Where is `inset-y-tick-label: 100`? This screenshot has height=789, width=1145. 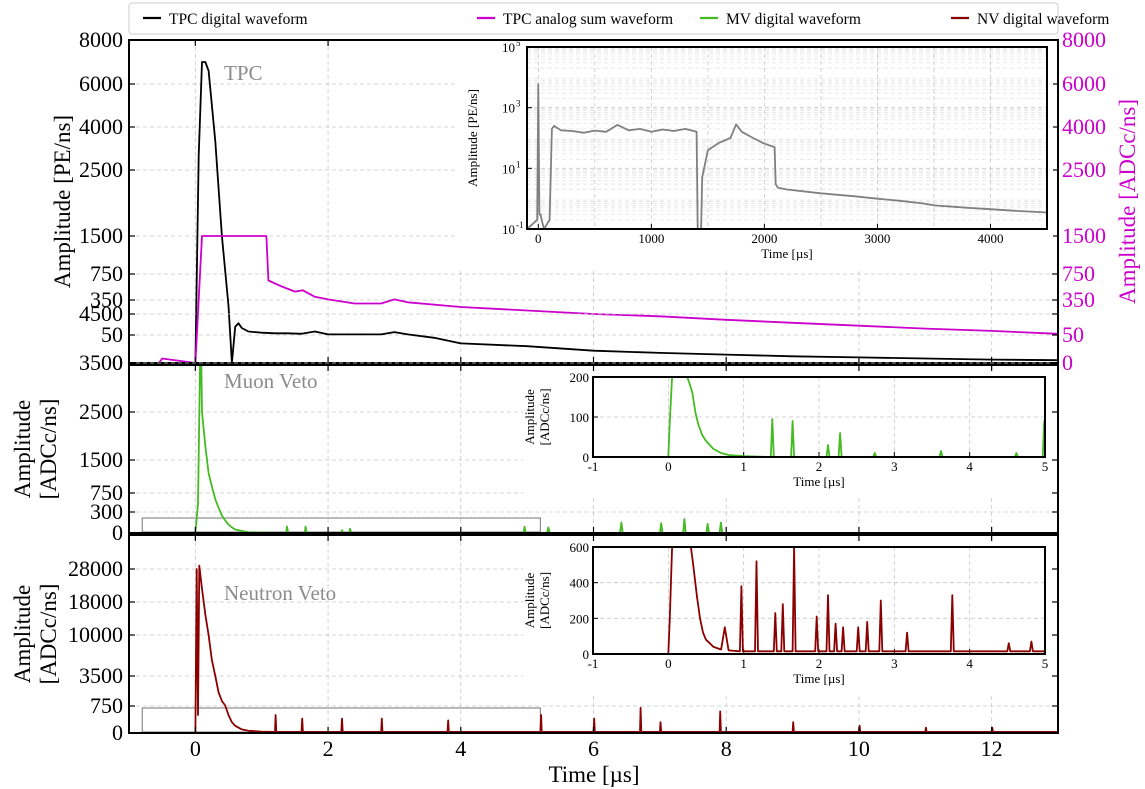
inset-y-tick-label: 100 is located at coordinates (580, 417).